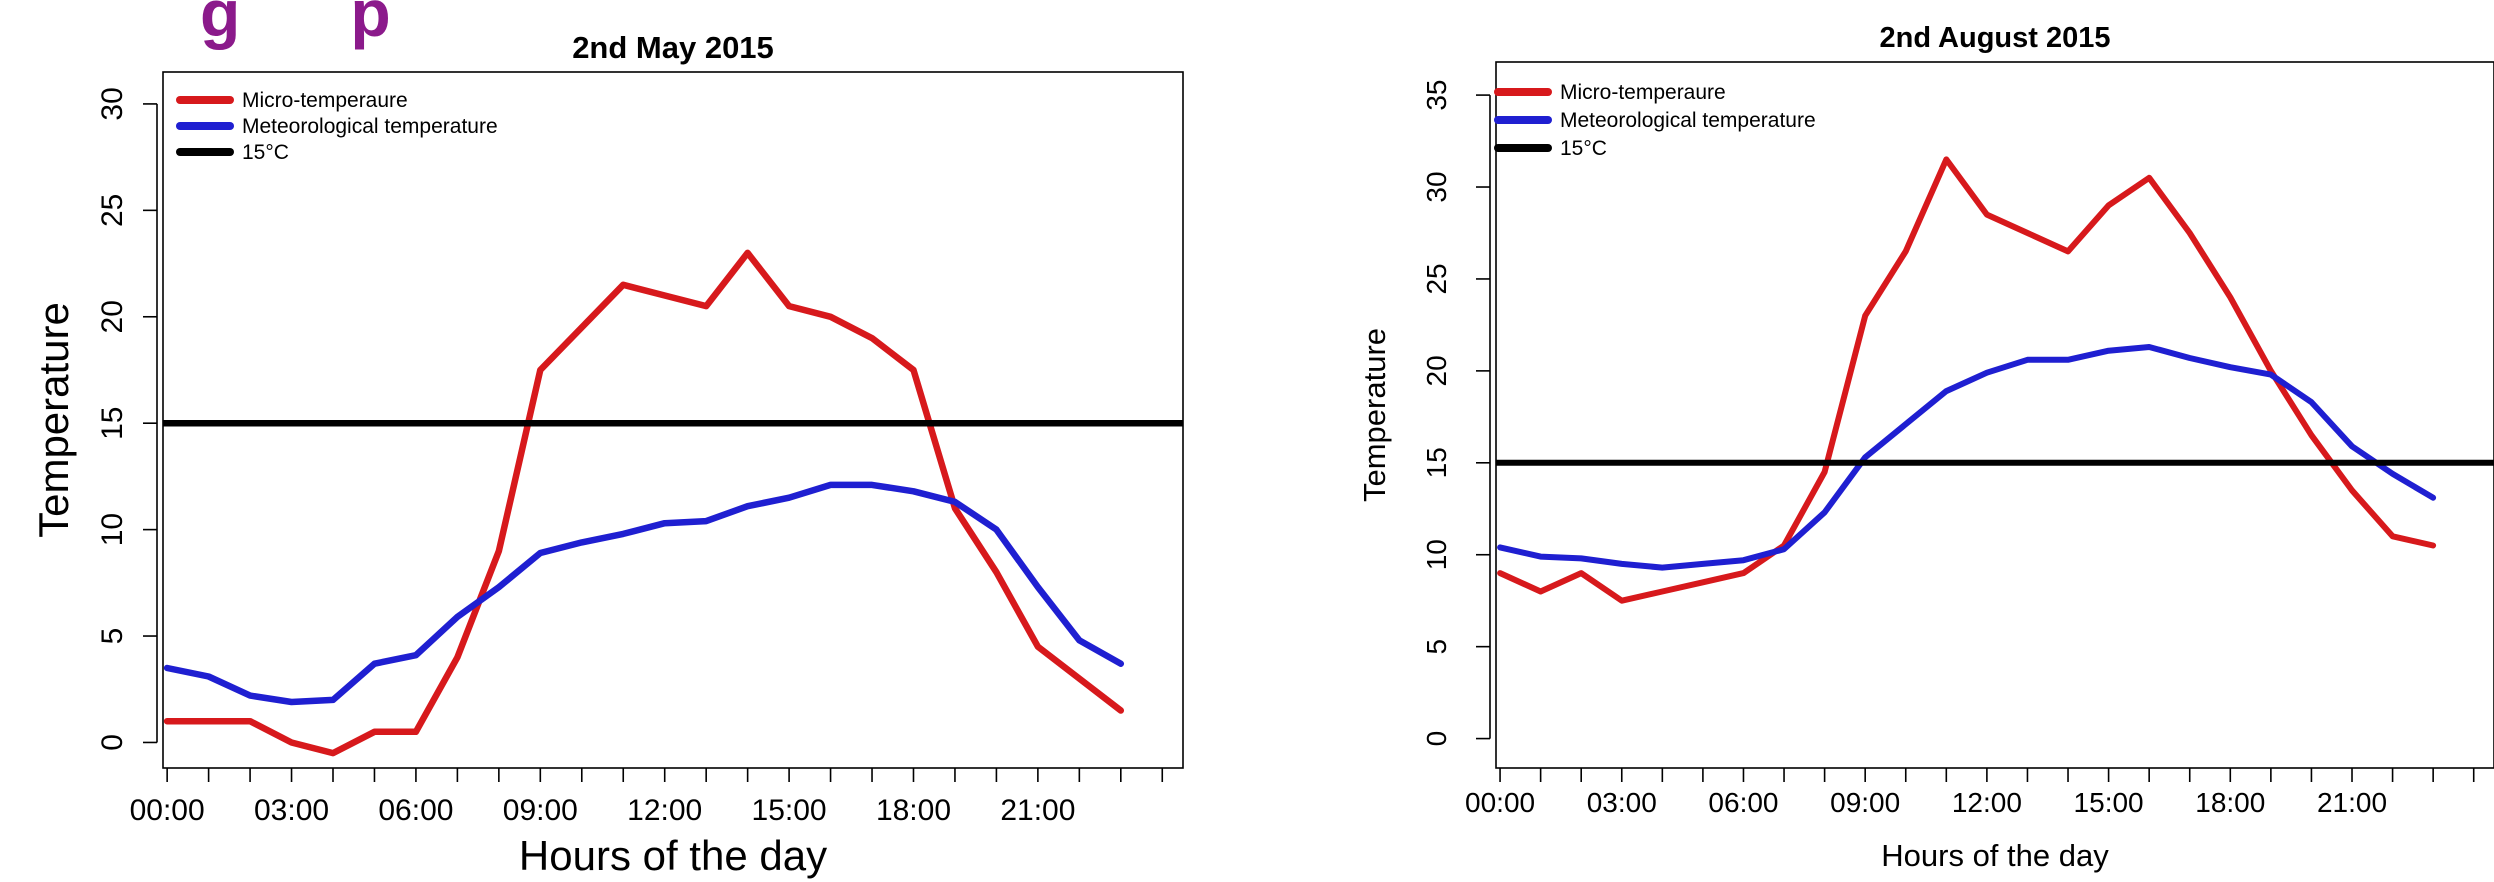 The image size is (2494, 882). What do you see at coordinates (1995, 38) in the screenshot?
I see `chart-title: 2nd August 2015` at bounding box center [1995, 38].